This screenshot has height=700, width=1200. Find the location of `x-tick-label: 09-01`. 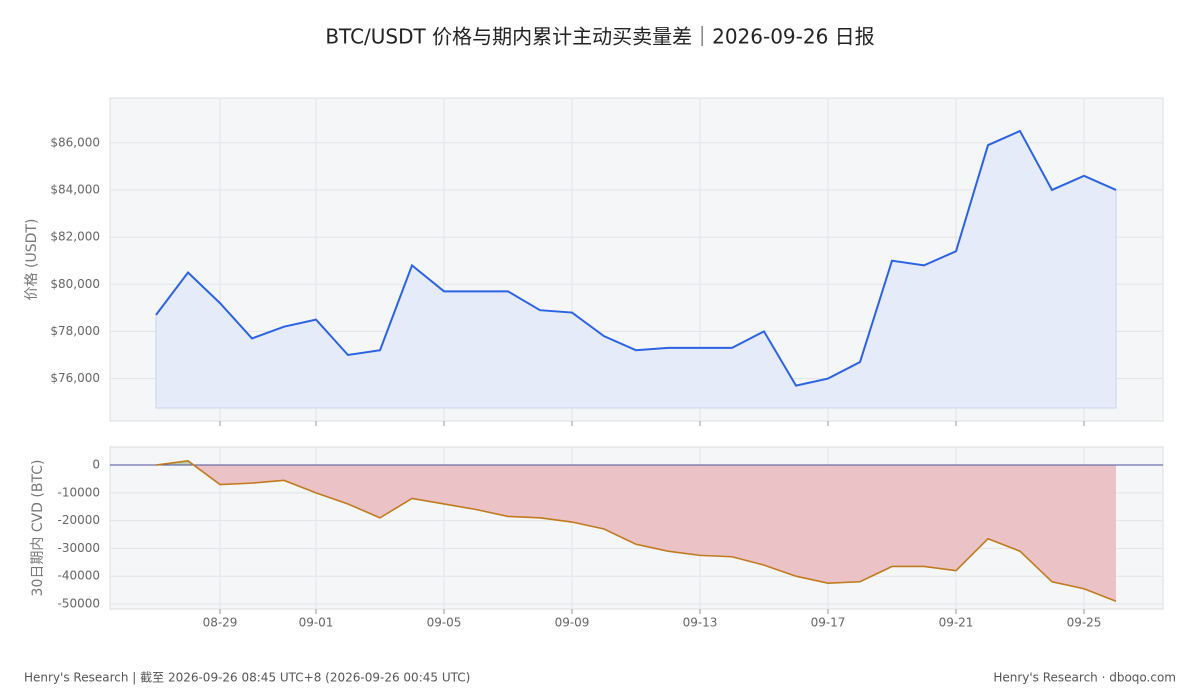

x-tick-label: 09-01 is located at coordinates (316, 623).